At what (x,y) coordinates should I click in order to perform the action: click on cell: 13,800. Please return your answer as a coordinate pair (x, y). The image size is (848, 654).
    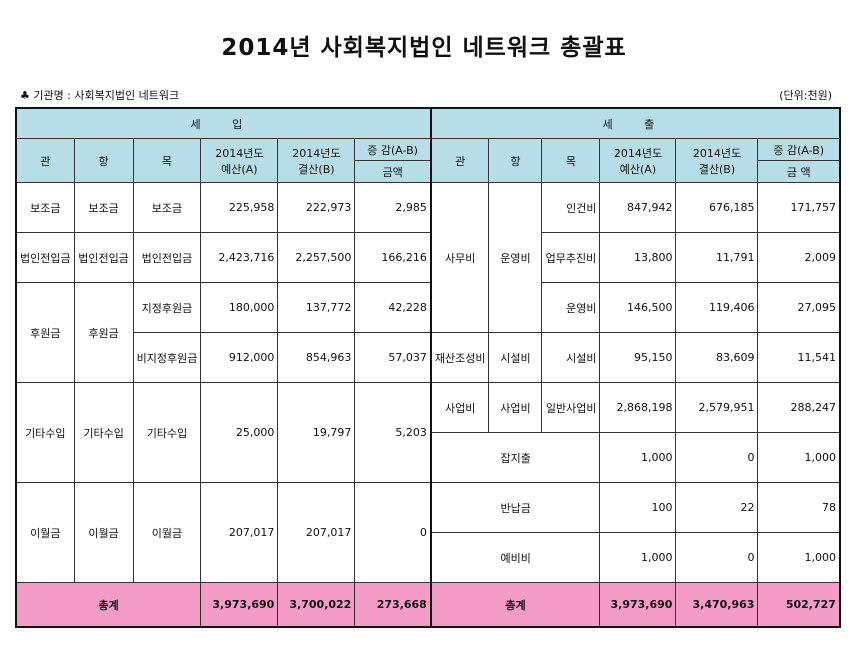
    Looking at the image, I should click on (638, 257).